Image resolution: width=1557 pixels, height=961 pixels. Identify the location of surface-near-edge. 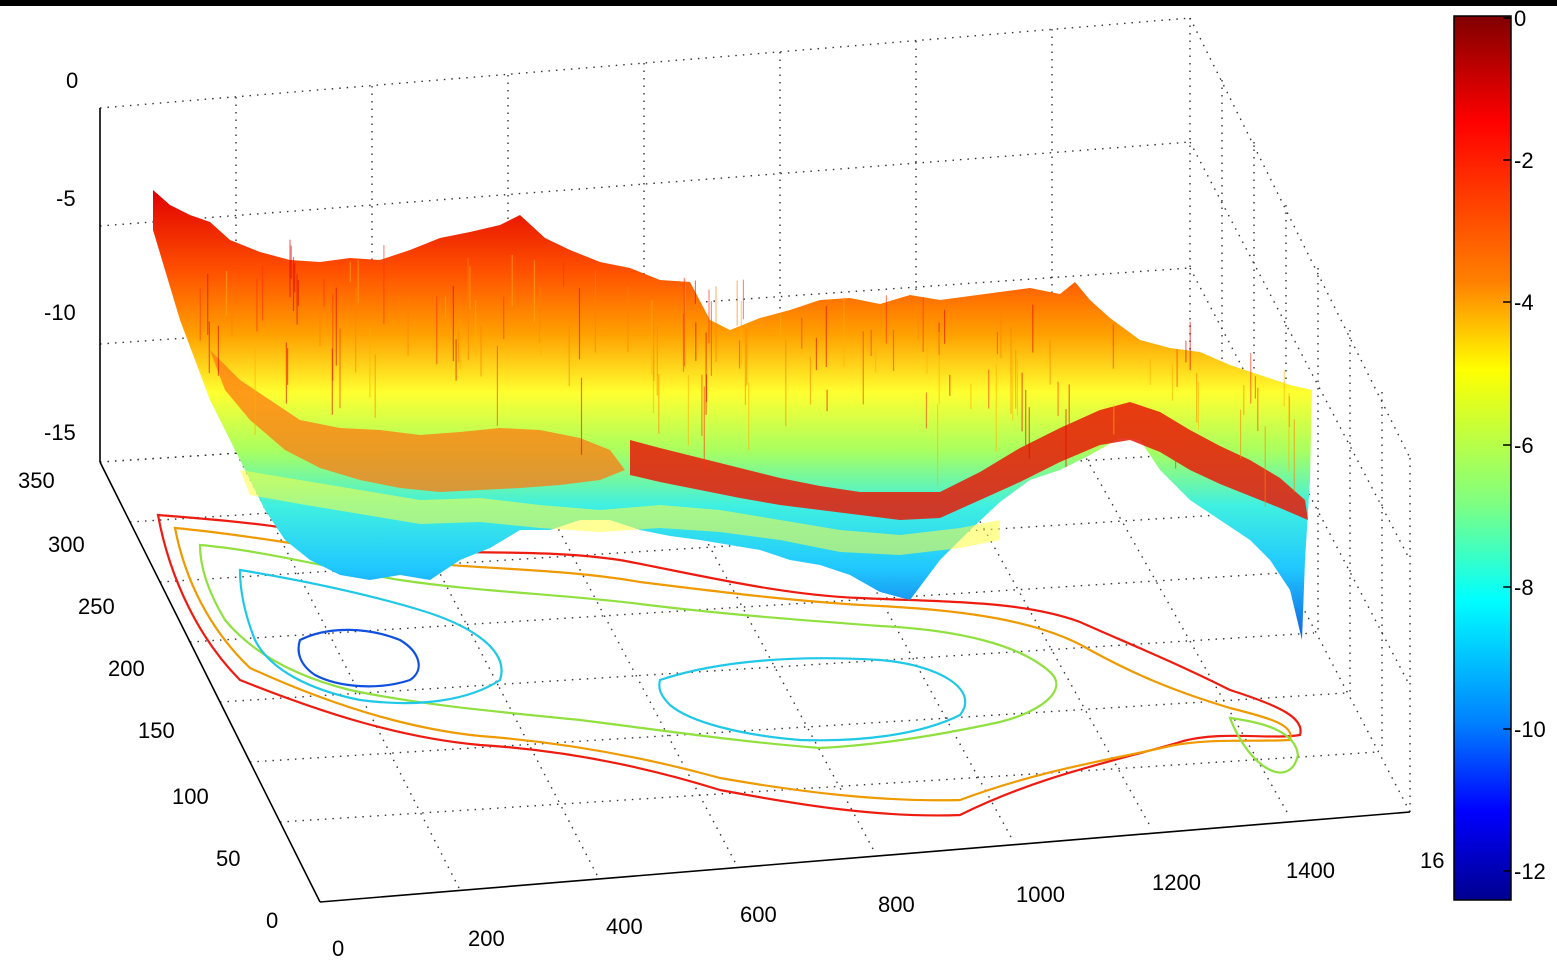
(969, 461).